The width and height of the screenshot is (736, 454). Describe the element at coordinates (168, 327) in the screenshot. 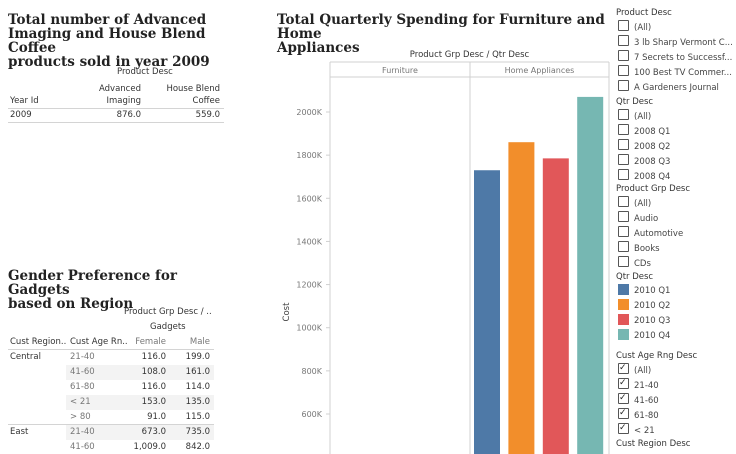

I see `sheet2-col-sub: Gadgets` at that location.